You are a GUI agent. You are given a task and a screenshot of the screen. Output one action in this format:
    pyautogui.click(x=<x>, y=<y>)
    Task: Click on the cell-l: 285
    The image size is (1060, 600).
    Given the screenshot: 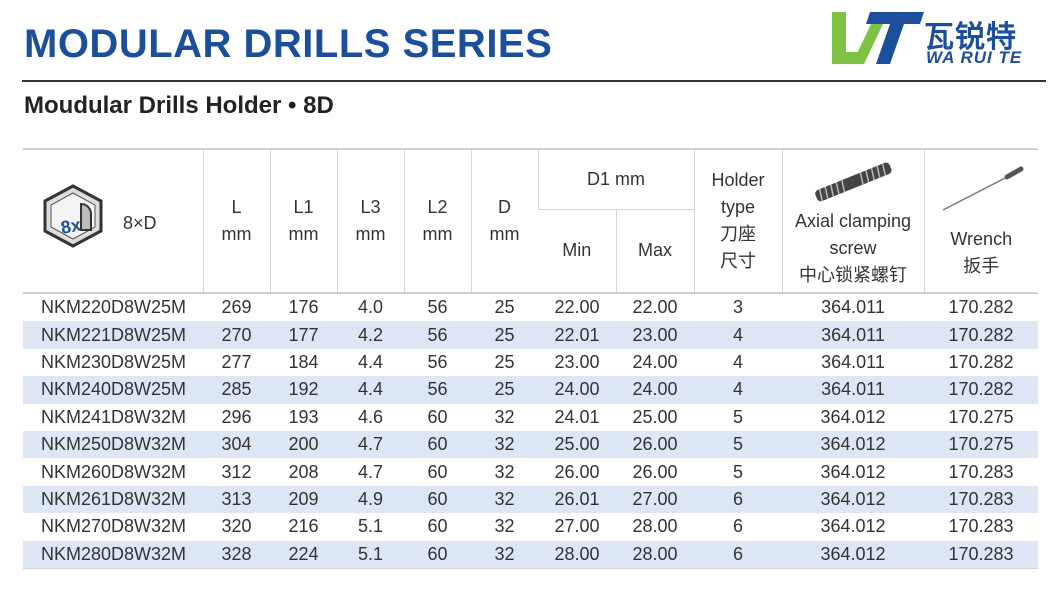 What is the action you would take?
    pyautogui.click(x=236, y=390)
    